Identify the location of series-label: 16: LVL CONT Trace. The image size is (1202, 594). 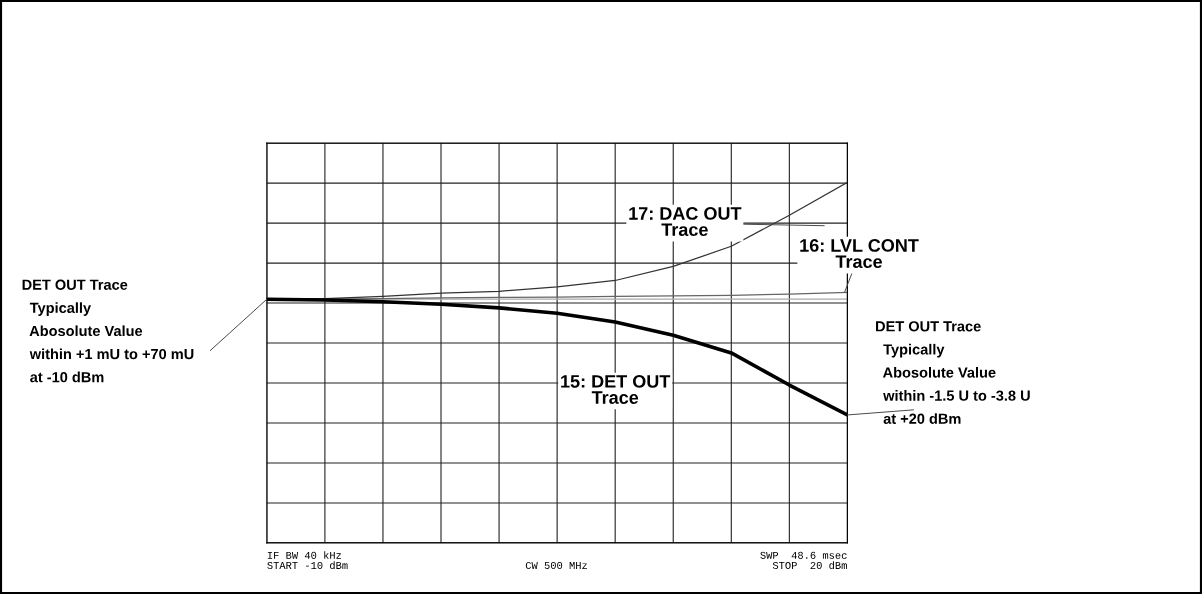
(859, 254).